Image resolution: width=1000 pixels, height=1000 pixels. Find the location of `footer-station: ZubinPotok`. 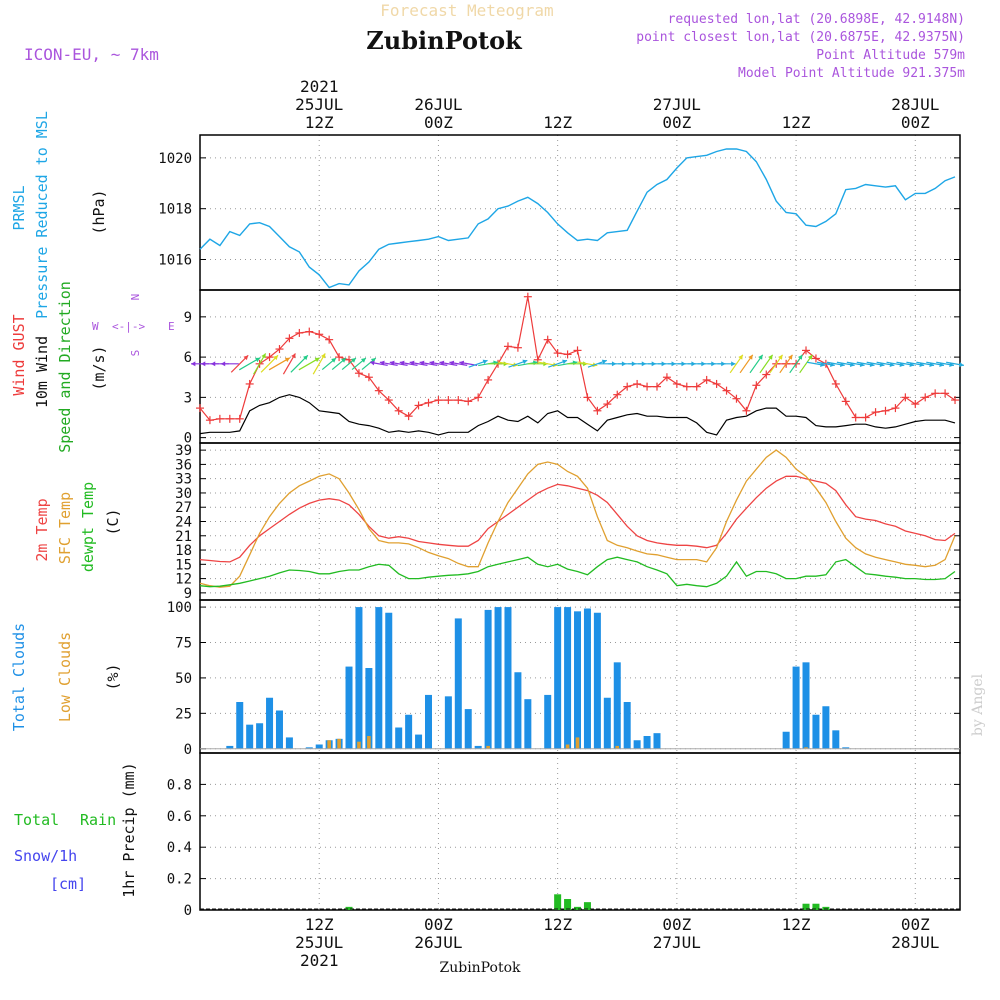

footer-station: ZubinPotok is located at coordinates (480, 968).